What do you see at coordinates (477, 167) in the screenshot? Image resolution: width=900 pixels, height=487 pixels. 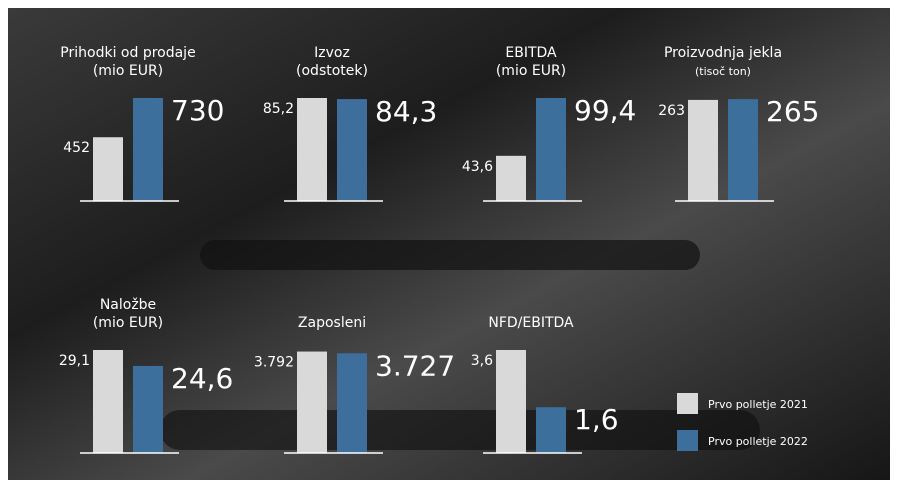 I see `value-label: 43,6` at bounding box center [477, 167].